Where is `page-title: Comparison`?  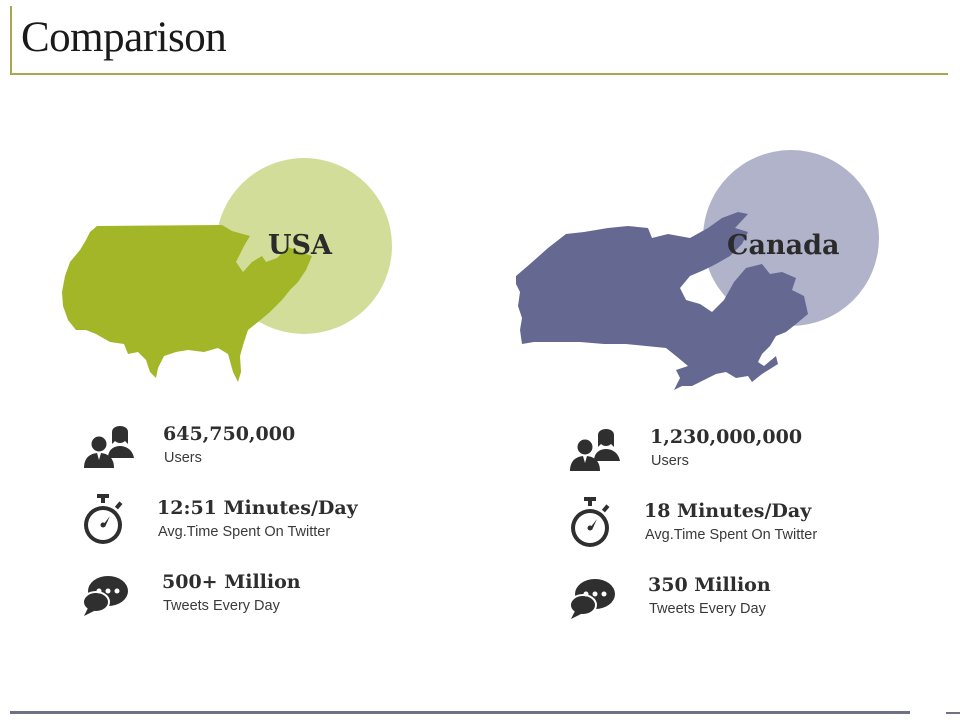
page-title: Comparison is located at coordinates (124, 37).